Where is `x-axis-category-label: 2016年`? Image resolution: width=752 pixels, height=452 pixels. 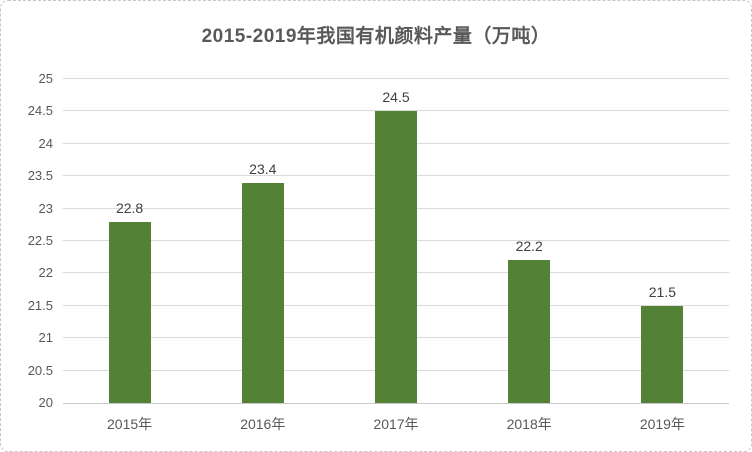 x-axis-category-label: 2016年 is located at coordinates (263, 424).